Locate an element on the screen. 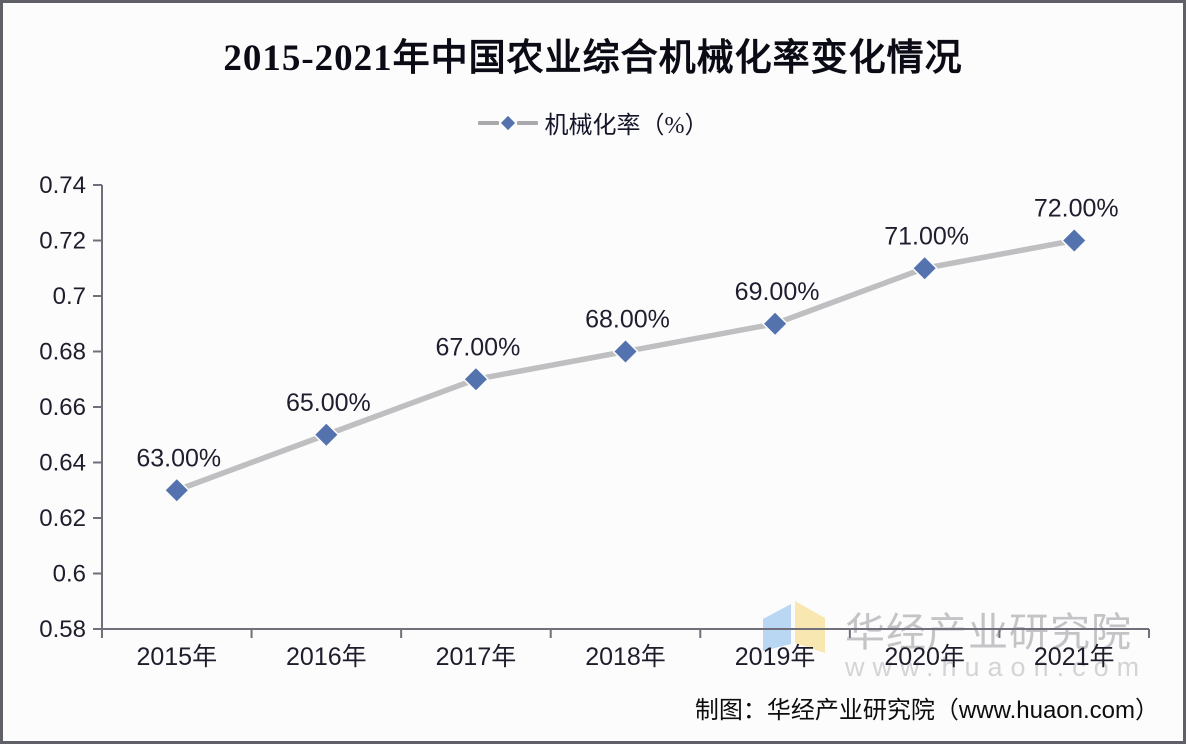 The width and height of the screenshot is (1186, 744). x-axis-label: 2015年 is located at coordinates (176, 657).